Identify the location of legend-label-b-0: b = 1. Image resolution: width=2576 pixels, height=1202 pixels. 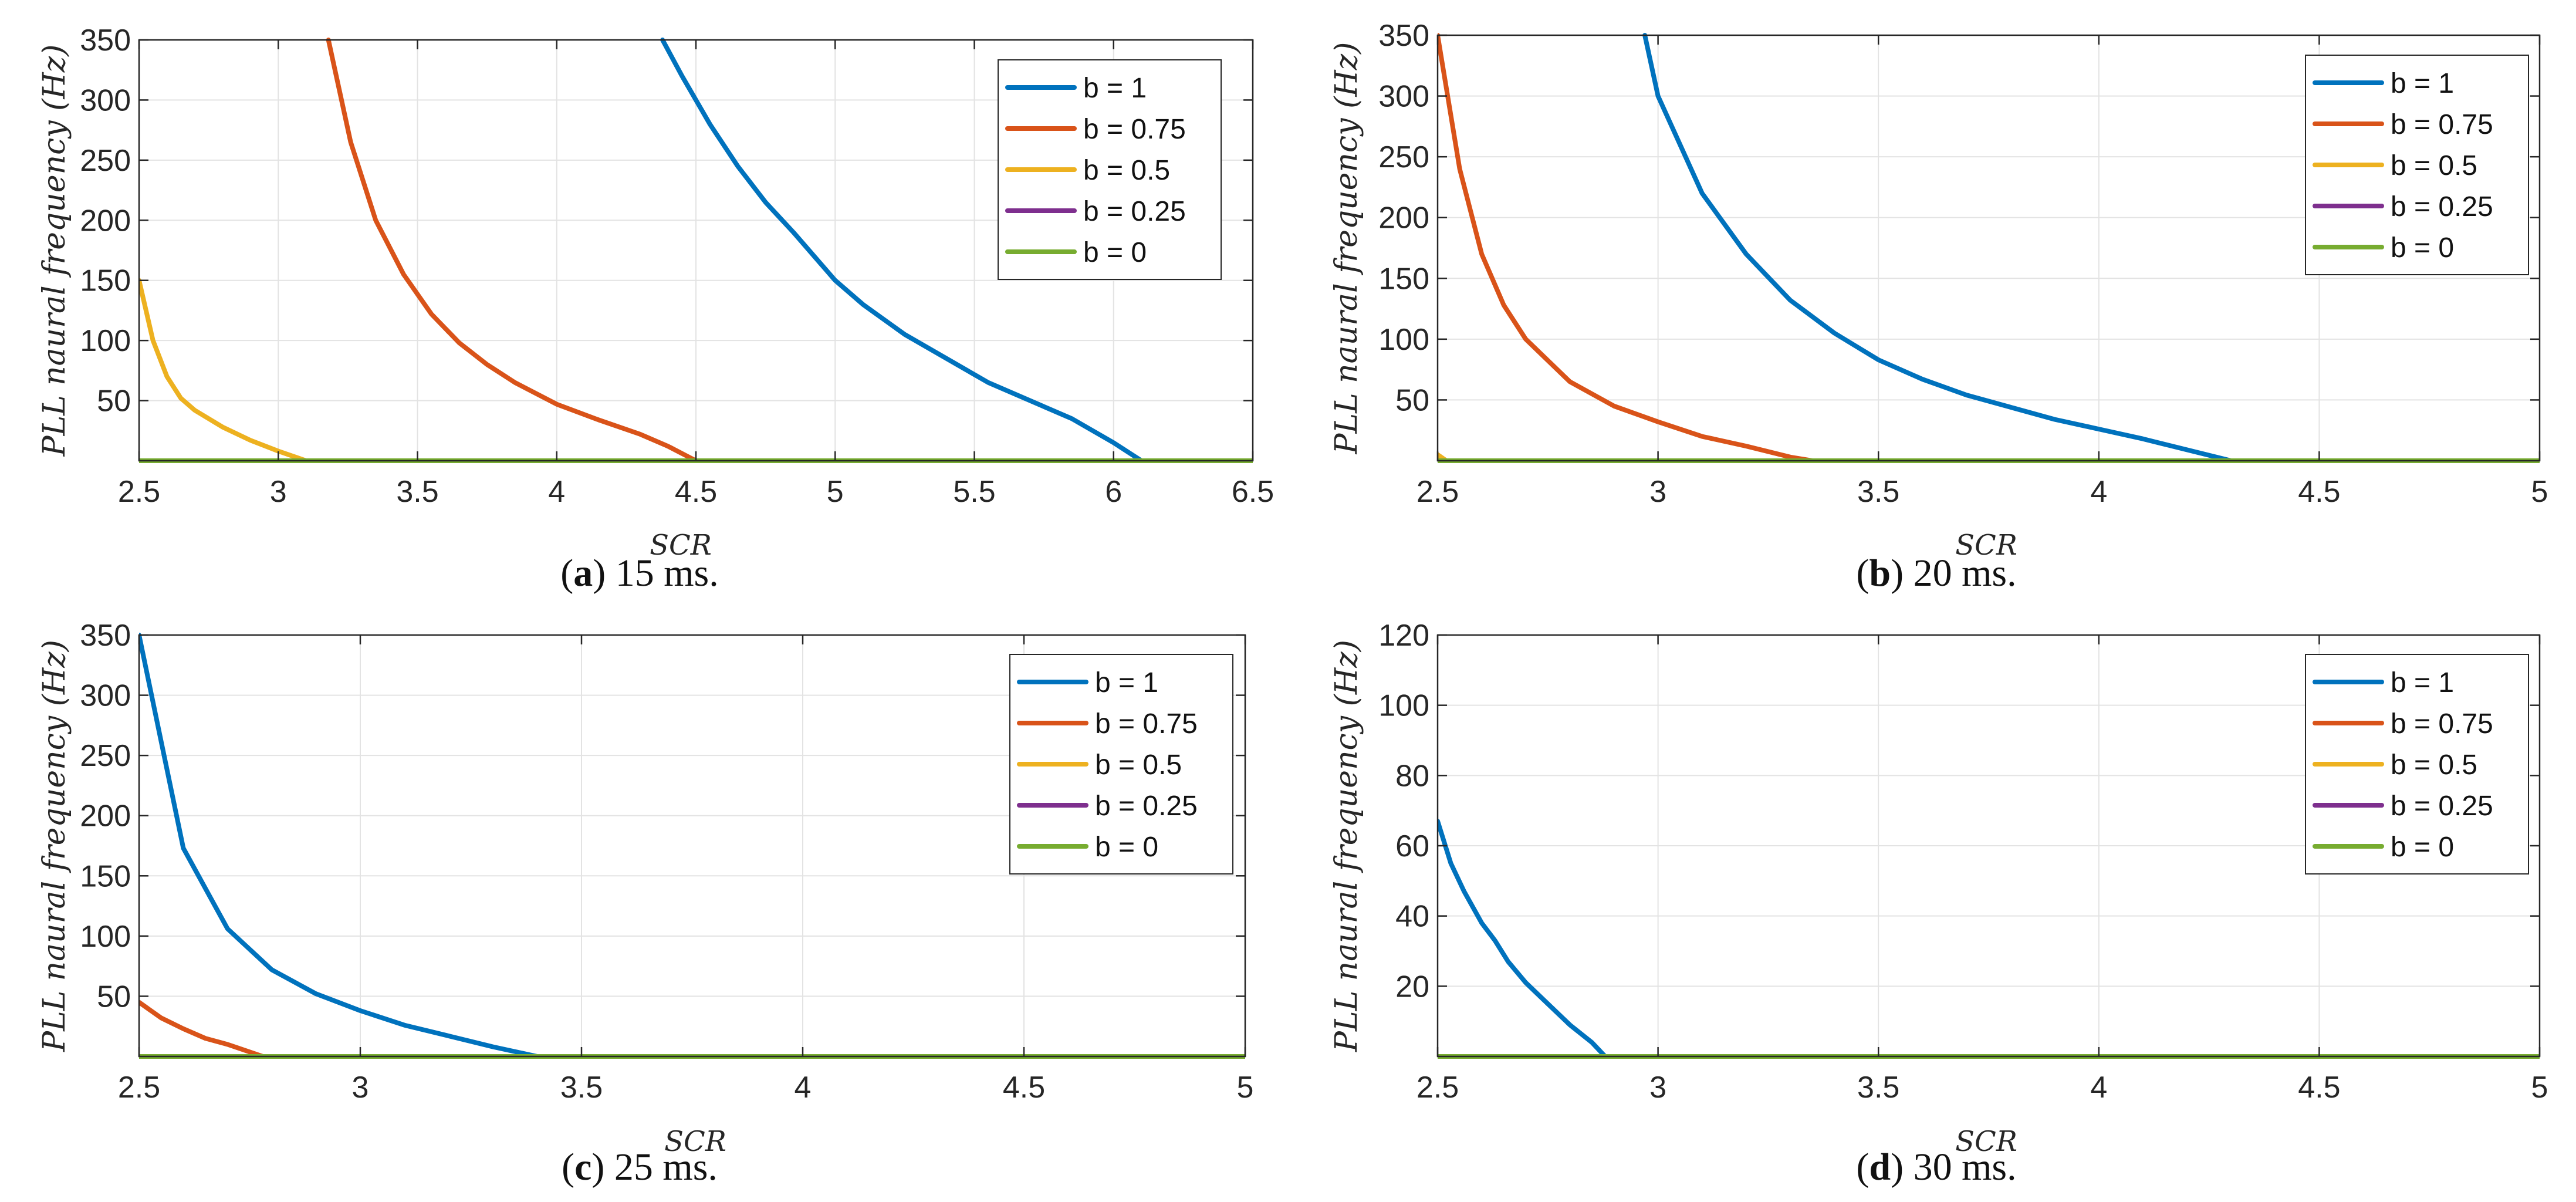
(2422, 84).